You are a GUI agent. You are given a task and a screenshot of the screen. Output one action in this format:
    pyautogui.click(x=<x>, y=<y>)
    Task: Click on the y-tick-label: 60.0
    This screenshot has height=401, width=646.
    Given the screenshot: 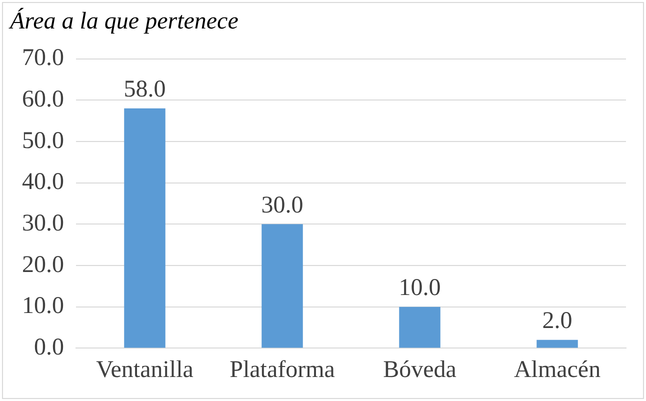 What is the action you would take?
    pyautogui.click(x=43, y=99)
    